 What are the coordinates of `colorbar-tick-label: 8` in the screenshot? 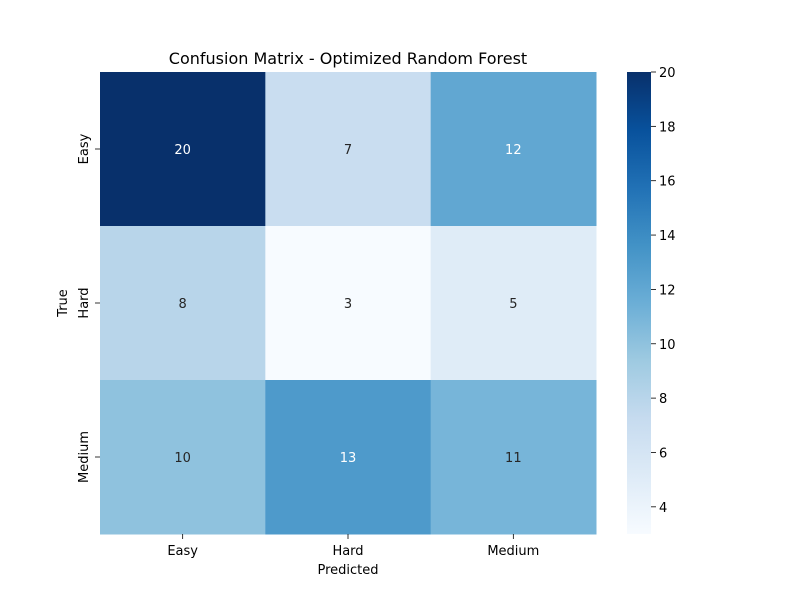 It's located at (663, 399).